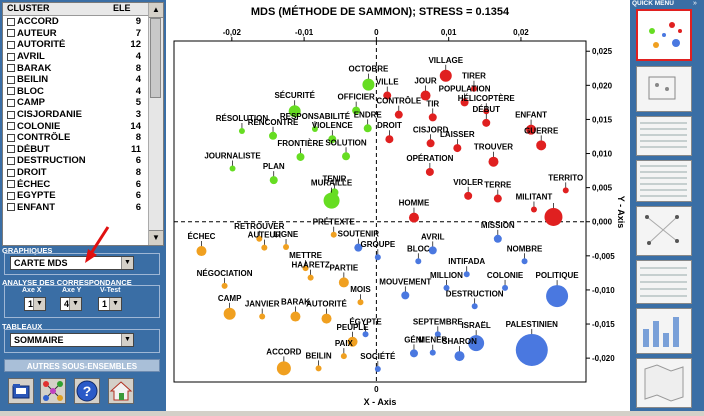  Describe the element at coordinates (75, 92) in the screenshot. I see `cluster-row: BLOC 4` at that location.